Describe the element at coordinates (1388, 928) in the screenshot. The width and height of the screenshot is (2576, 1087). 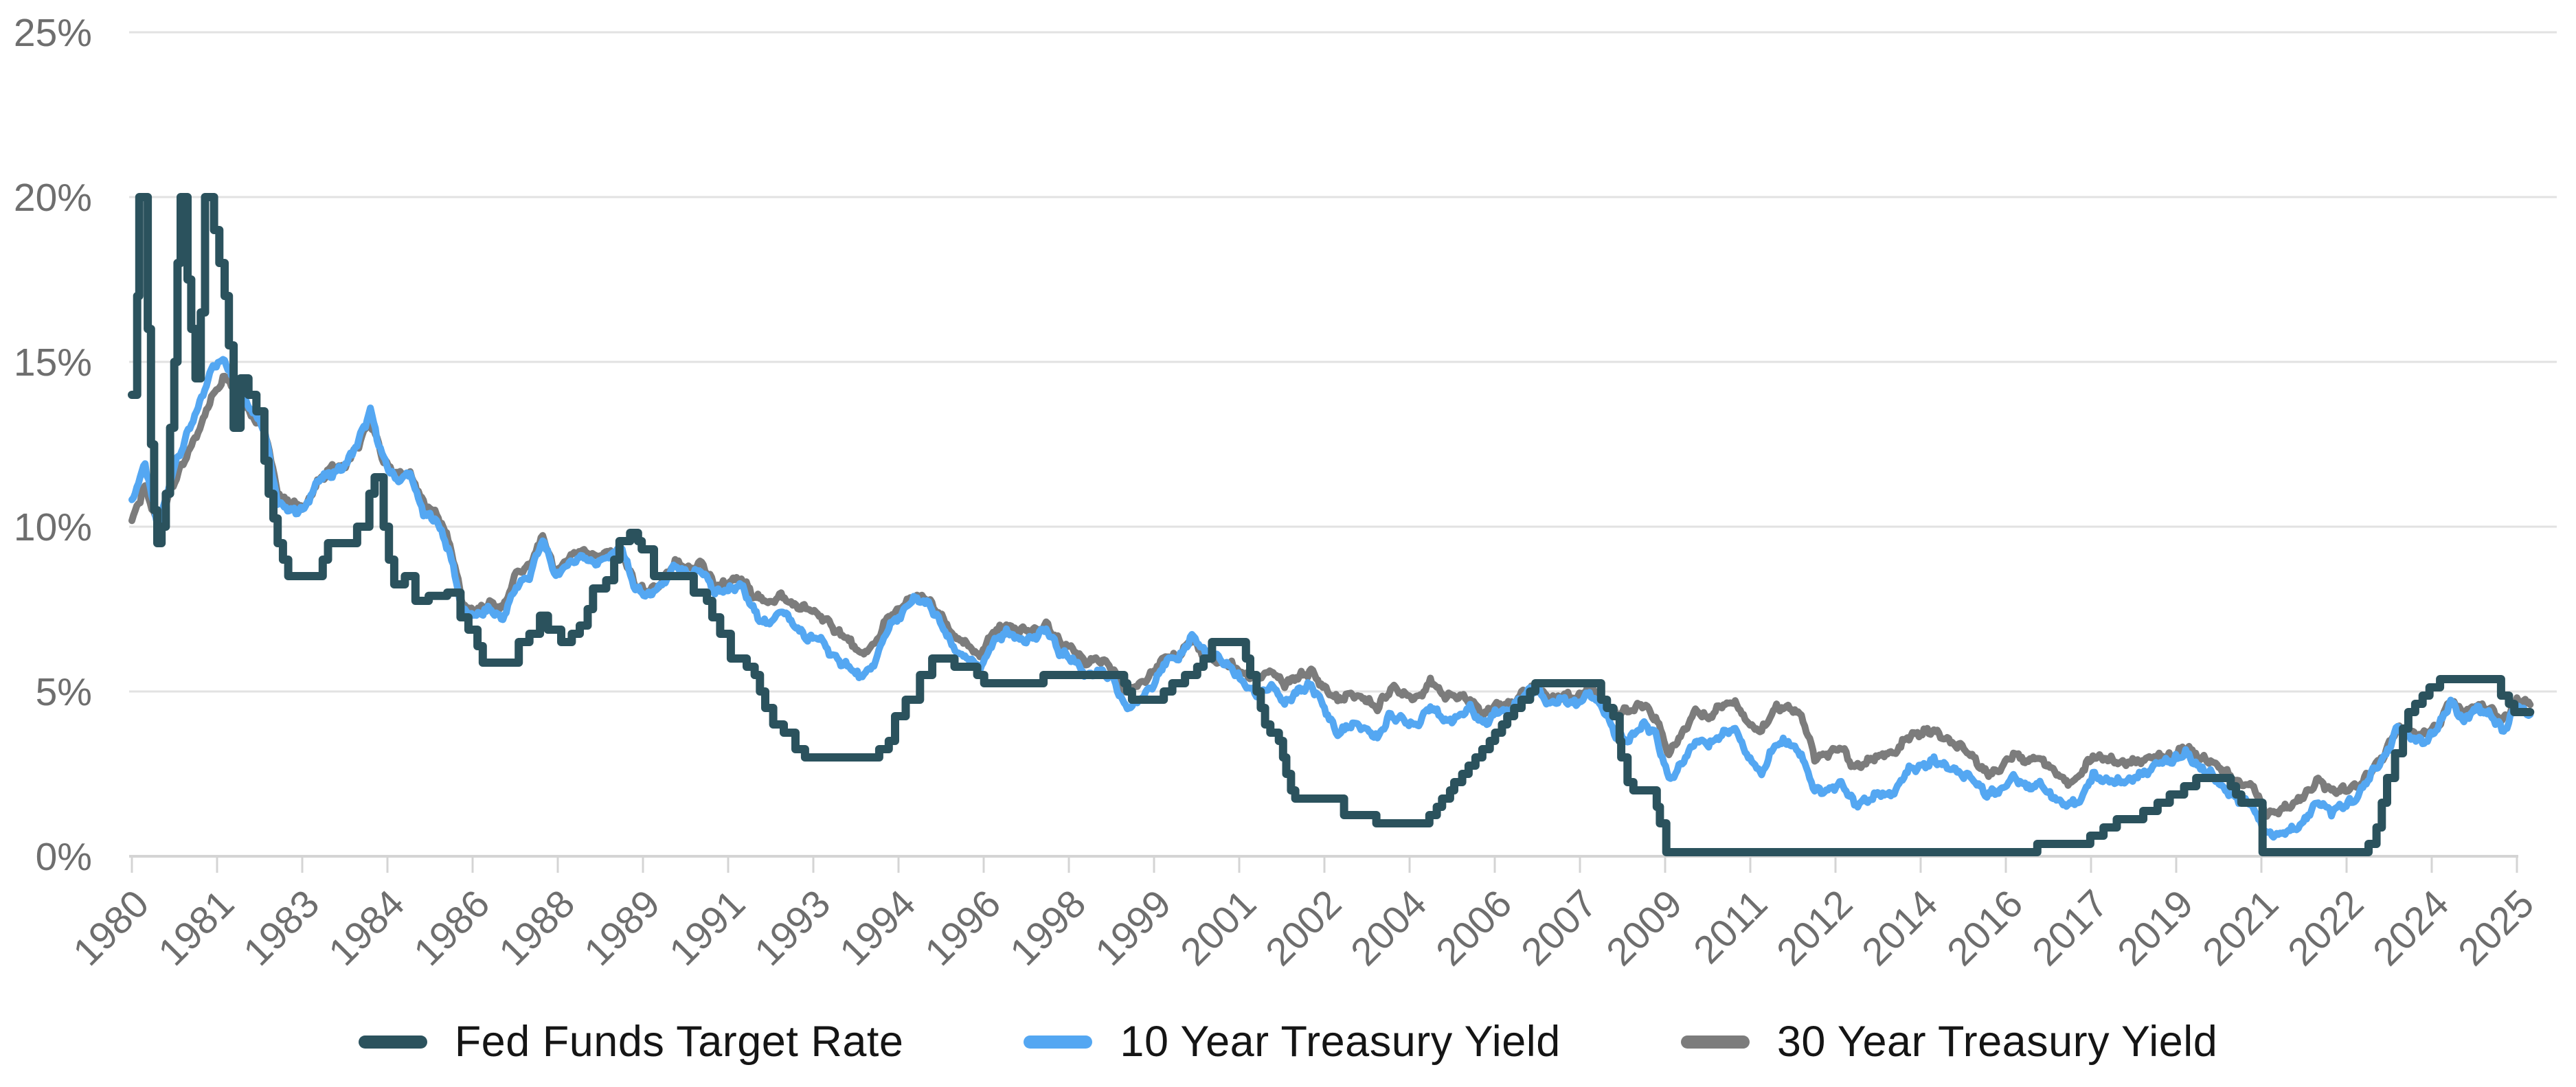
I see `x-axis-tick-label: 2004` at that location.